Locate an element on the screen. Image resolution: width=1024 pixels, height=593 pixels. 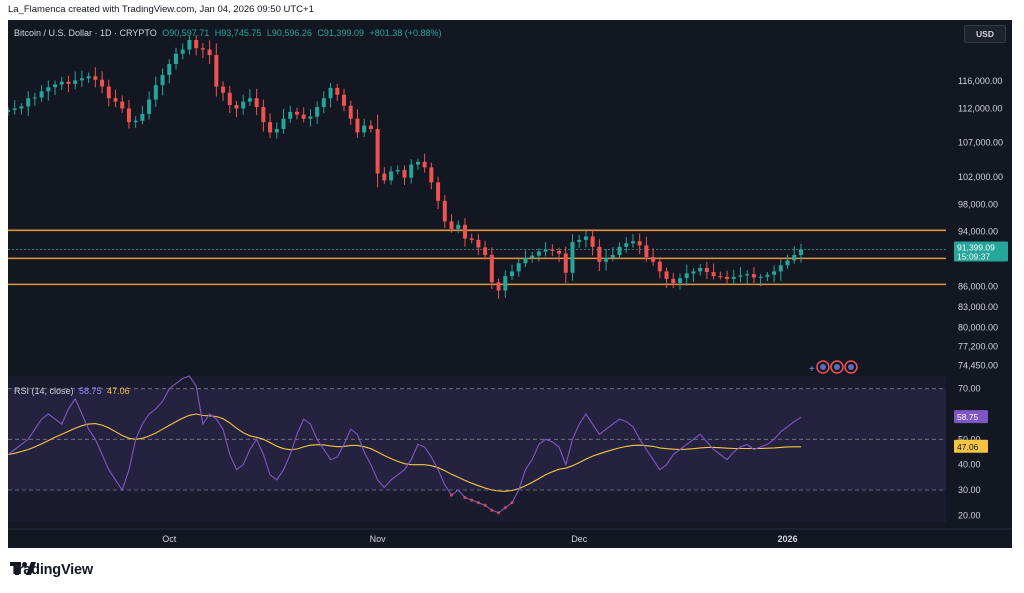
event-icons: + is located at coordinates (833, 367).